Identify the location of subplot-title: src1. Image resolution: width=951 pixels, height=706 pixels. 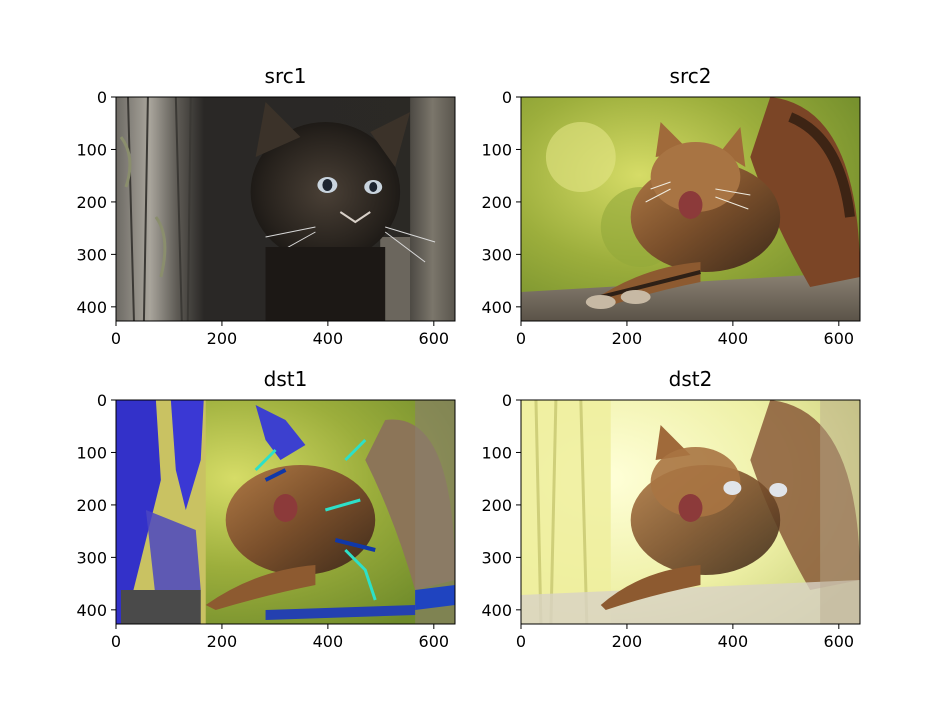
(286, 76).